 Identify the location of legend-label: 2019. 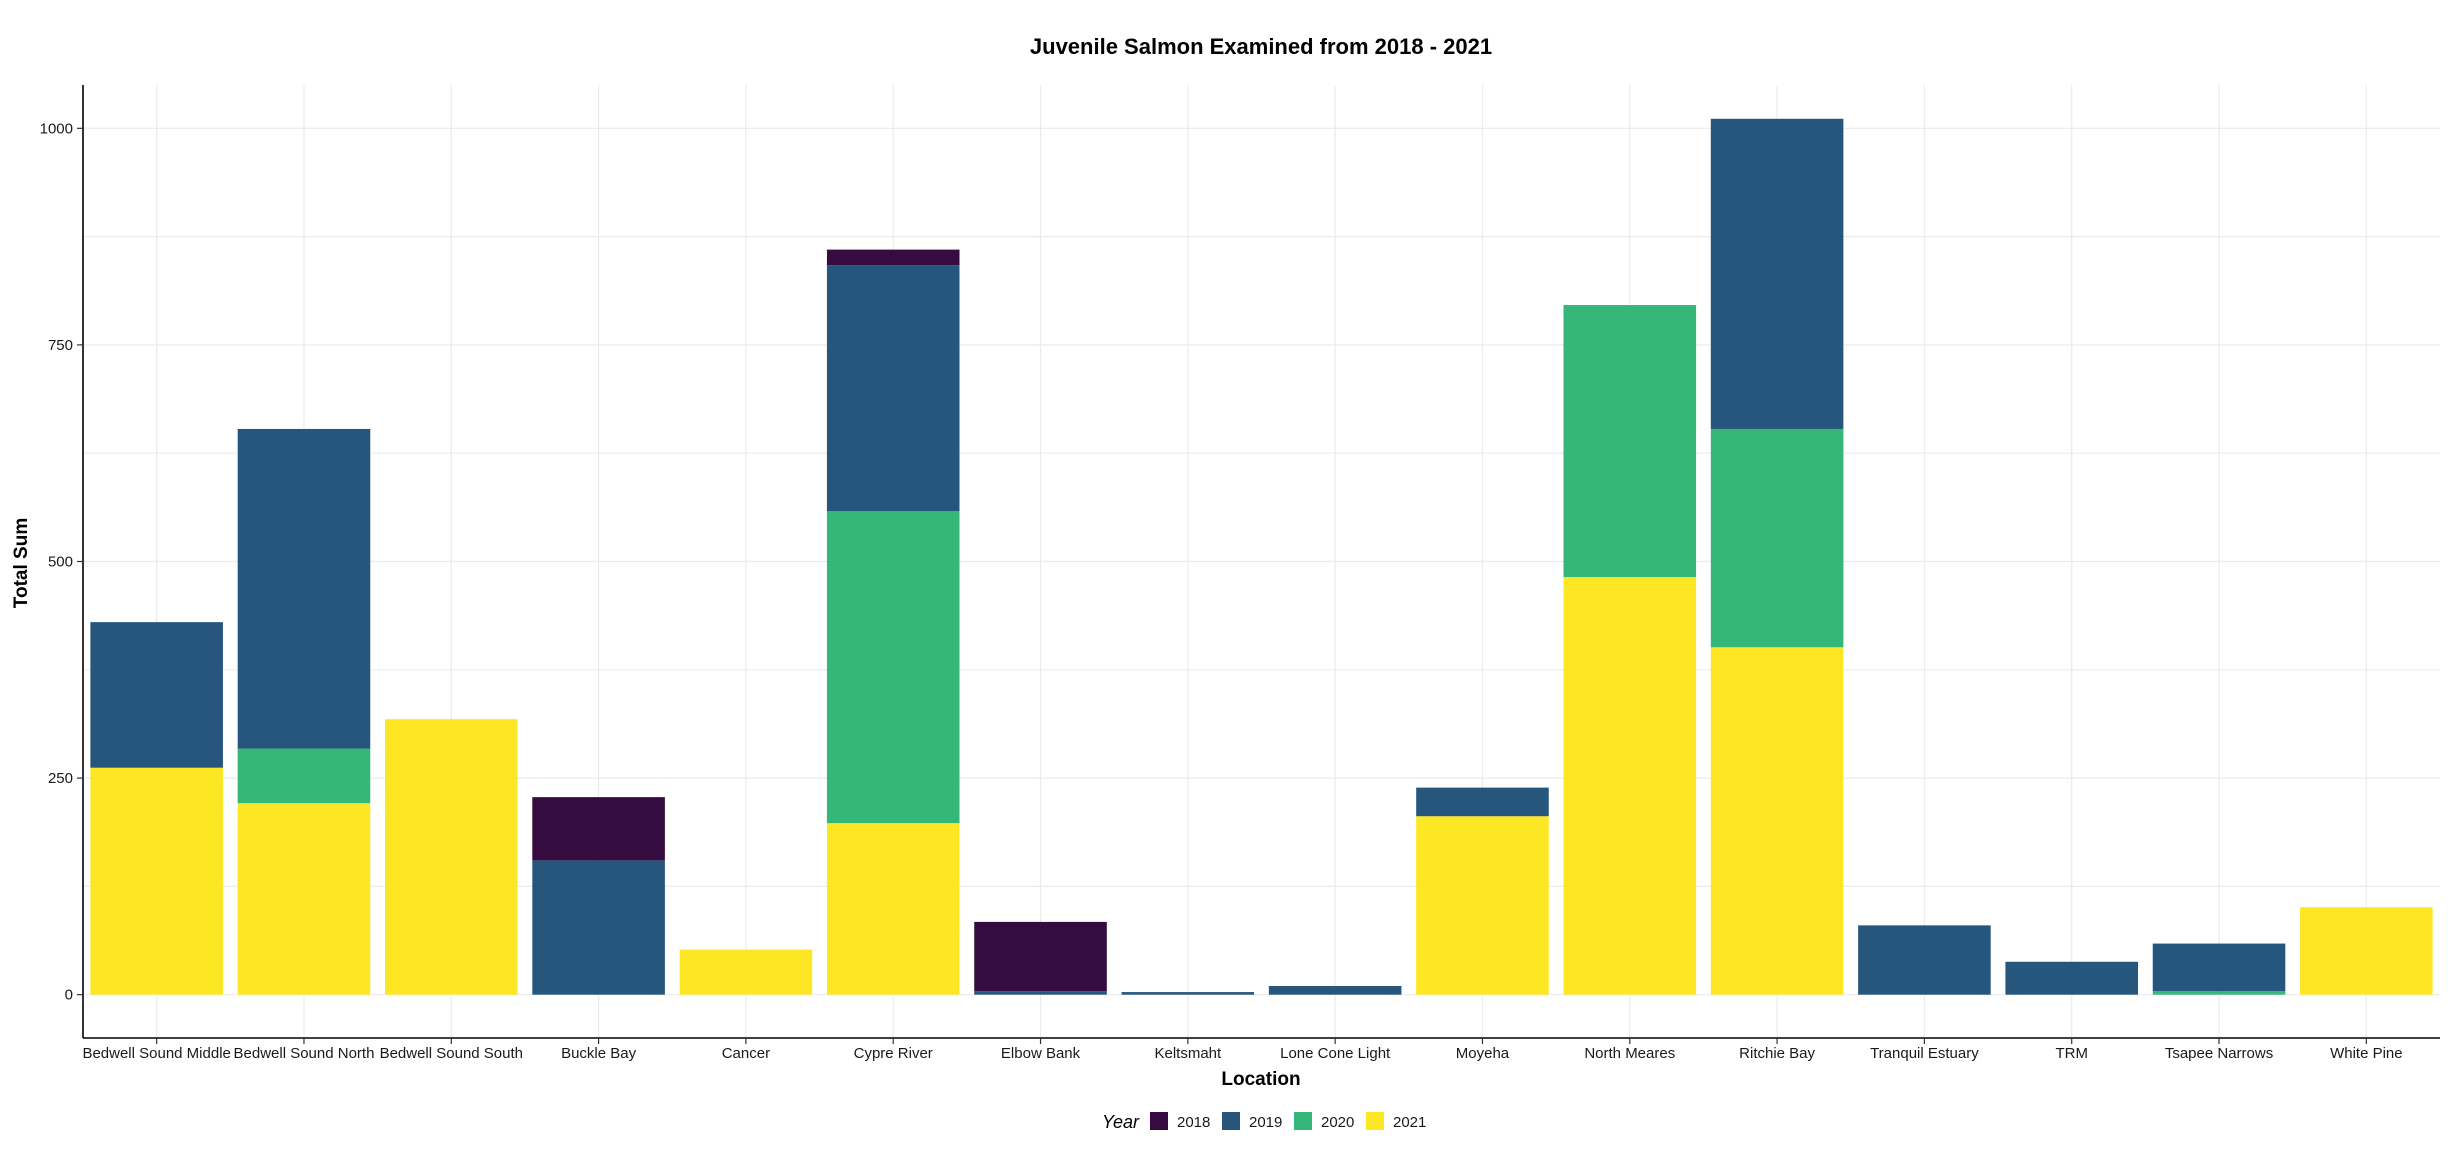
(1265, 1122).